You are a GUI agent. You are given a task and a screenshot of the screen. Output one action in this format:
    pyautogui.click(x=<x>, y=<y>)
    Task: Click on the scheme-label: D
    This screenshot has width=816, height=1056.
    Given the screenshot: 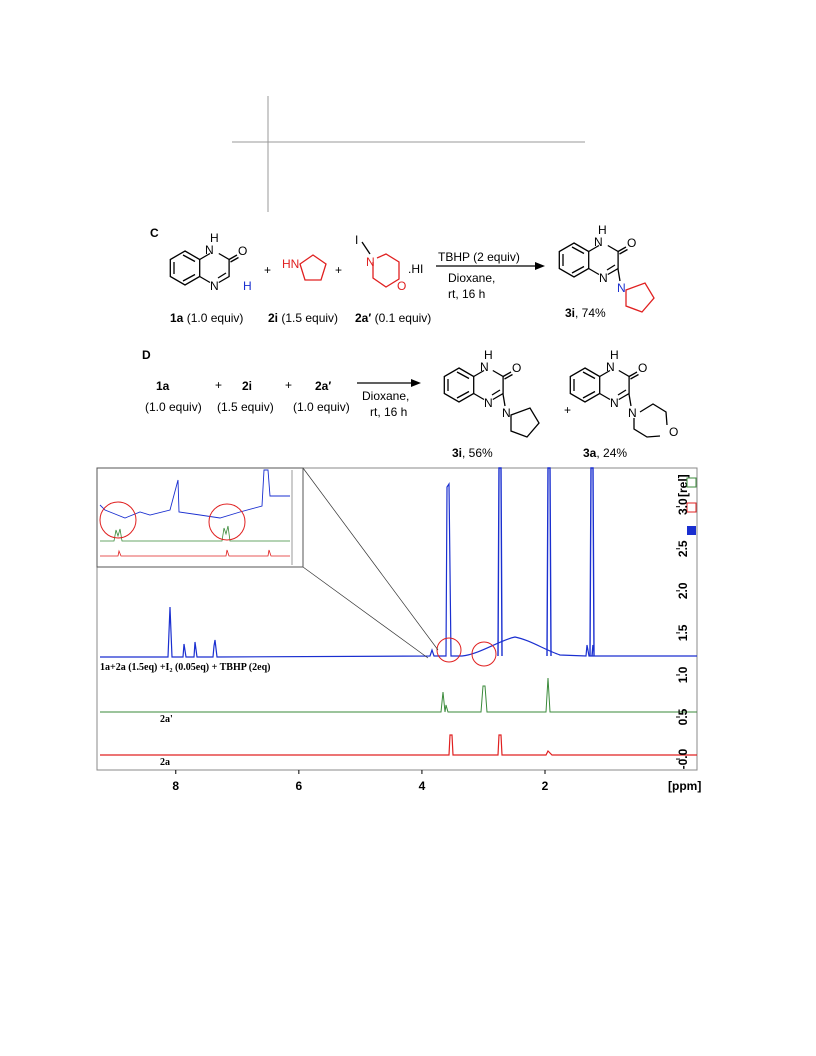 What is the action you would take?
    pyautogui.click(x=146, y=355)
    